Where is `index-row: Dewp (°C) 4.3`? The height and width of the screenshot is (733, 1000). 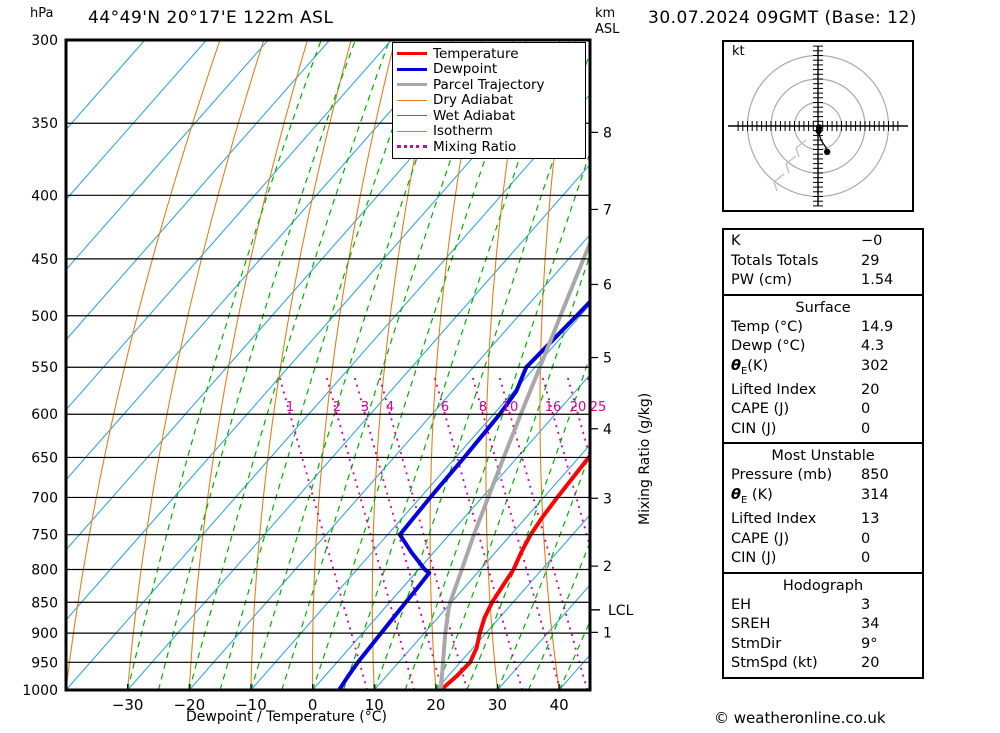 index-row: Dewp (°C) 4.3 is located at coordinates (823, 347).